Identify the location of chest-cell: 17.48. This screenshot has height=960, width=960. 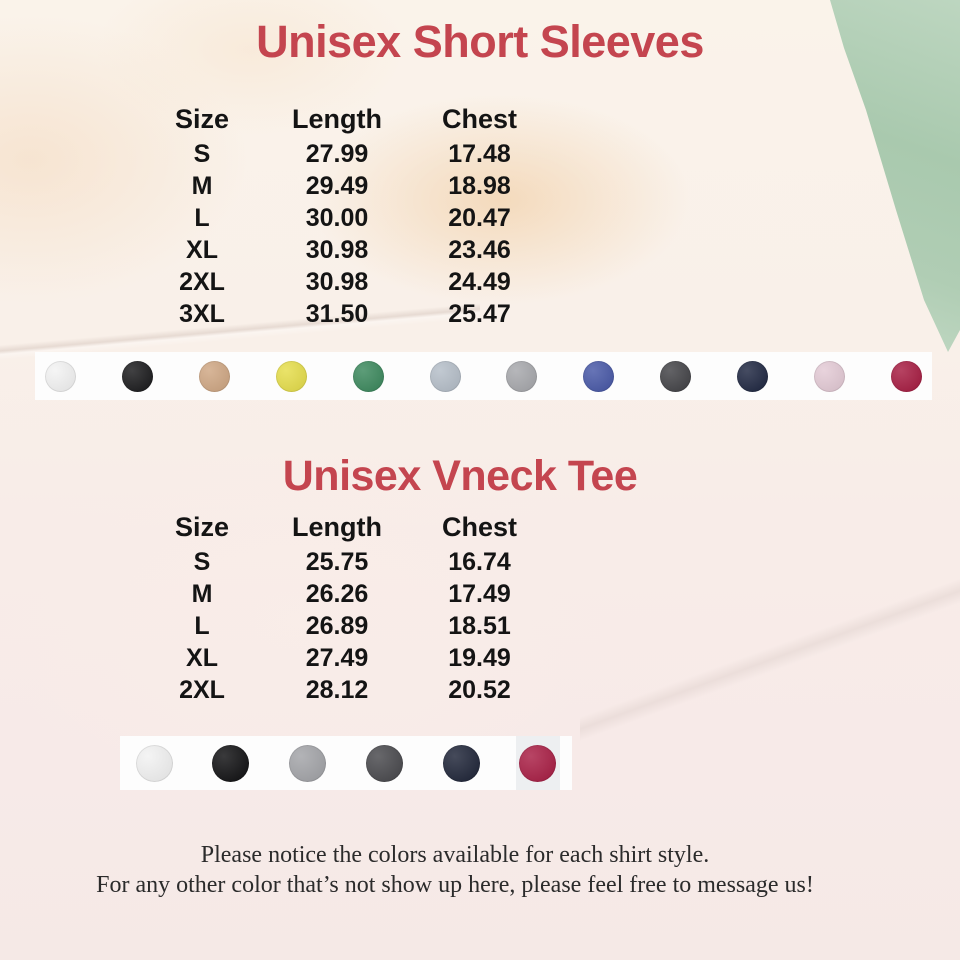
(479, 154).